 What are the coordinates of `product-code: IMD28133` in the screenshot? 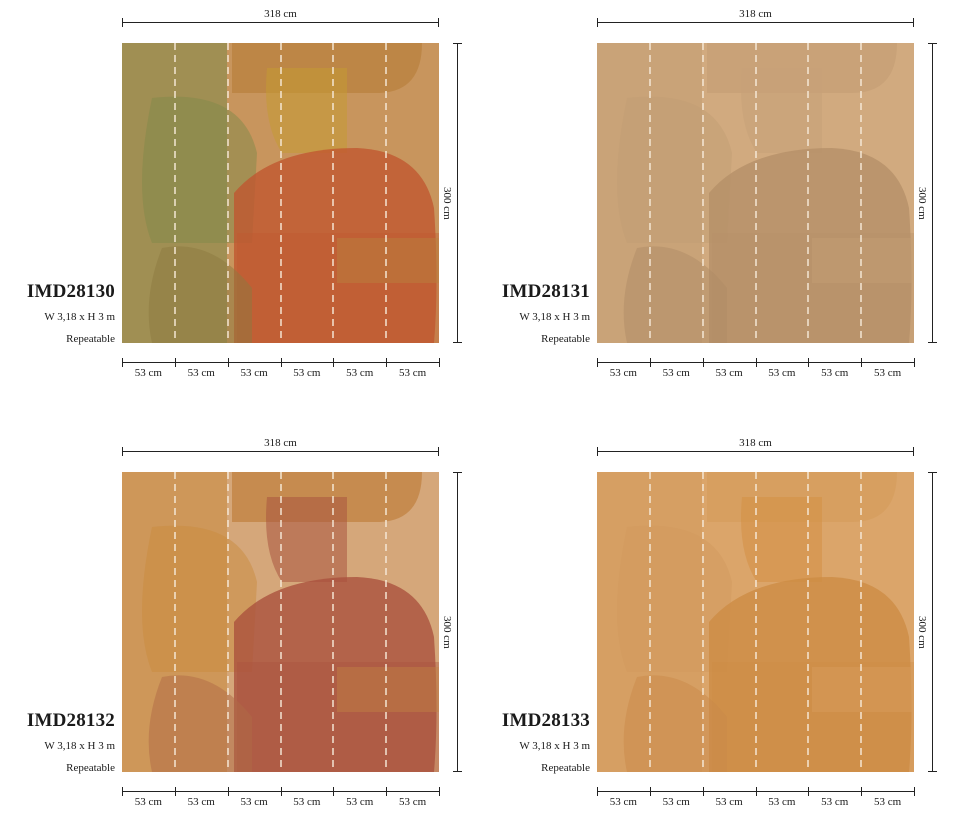 It's located at (545, 720).